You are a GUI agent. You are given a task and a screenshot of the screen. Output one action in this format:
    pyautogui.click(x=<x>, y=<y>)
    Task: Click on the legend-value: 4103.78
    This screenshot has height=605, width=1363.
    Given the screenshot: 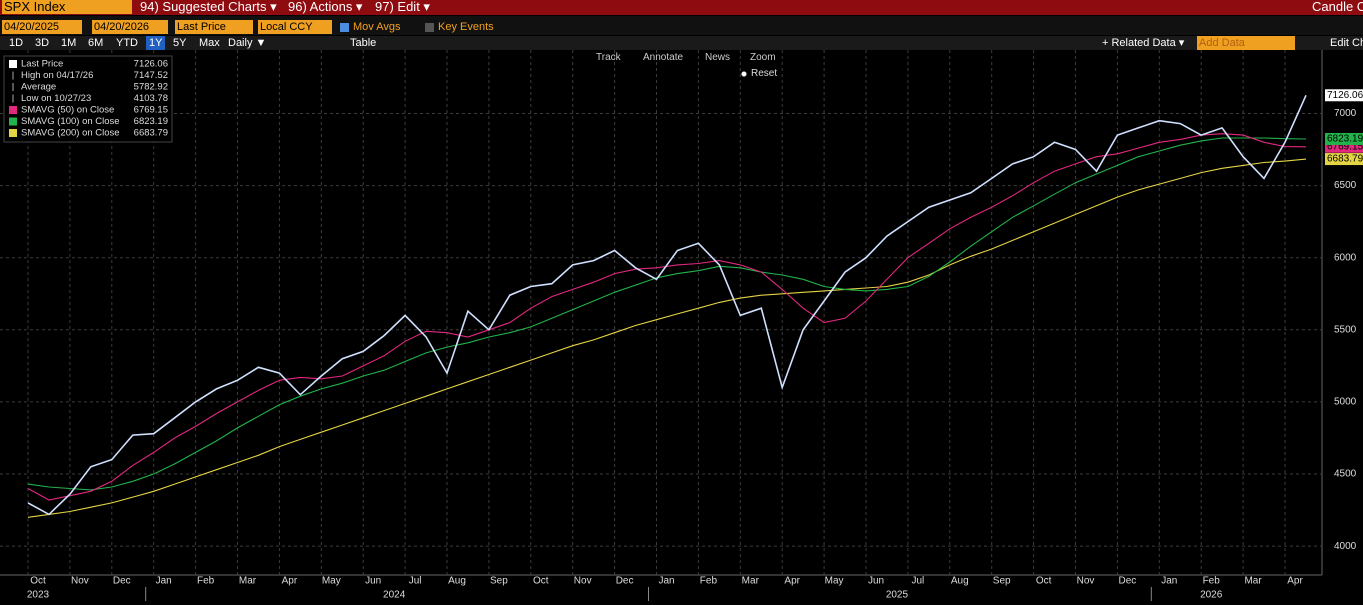 What is the action you would take?
    pyautogui.click(x=151, y=98)
    